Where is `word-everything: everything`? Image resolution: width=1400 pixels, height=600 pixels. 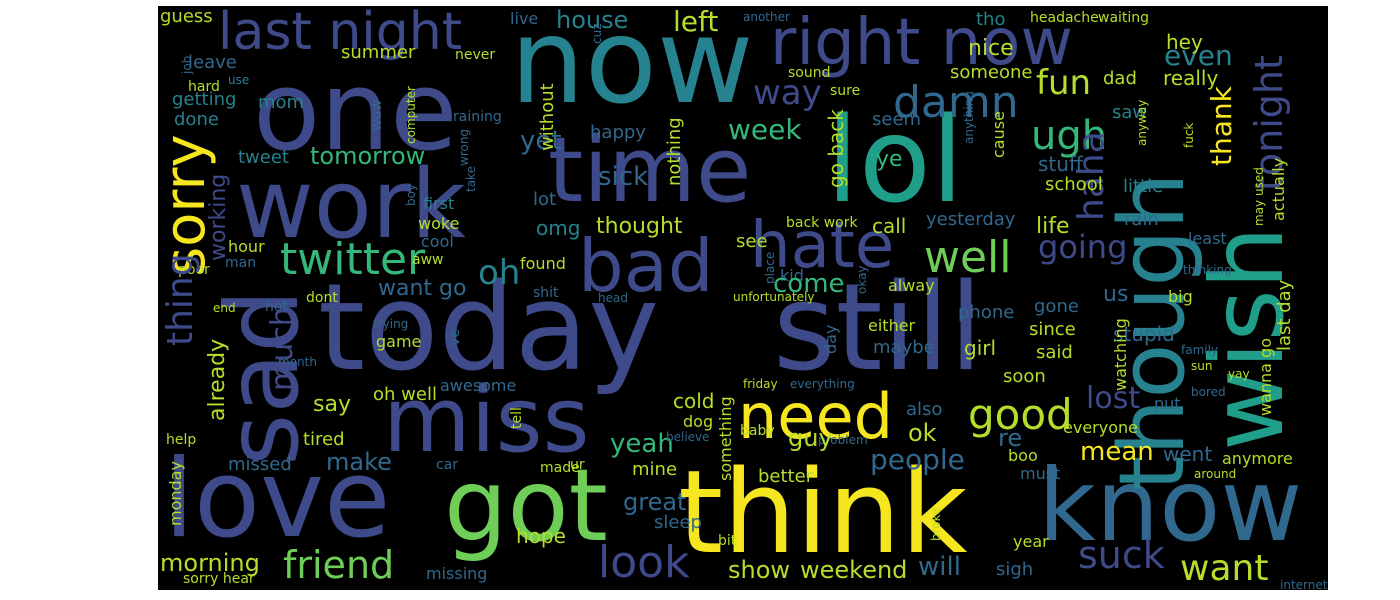 word-everything: everything is located at coordinates (822, 384).